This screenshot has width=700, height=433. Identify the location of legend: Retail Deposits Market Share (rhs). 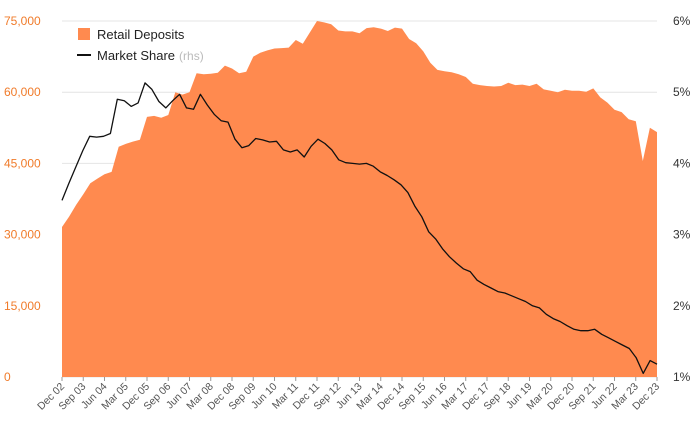
(140, 45).